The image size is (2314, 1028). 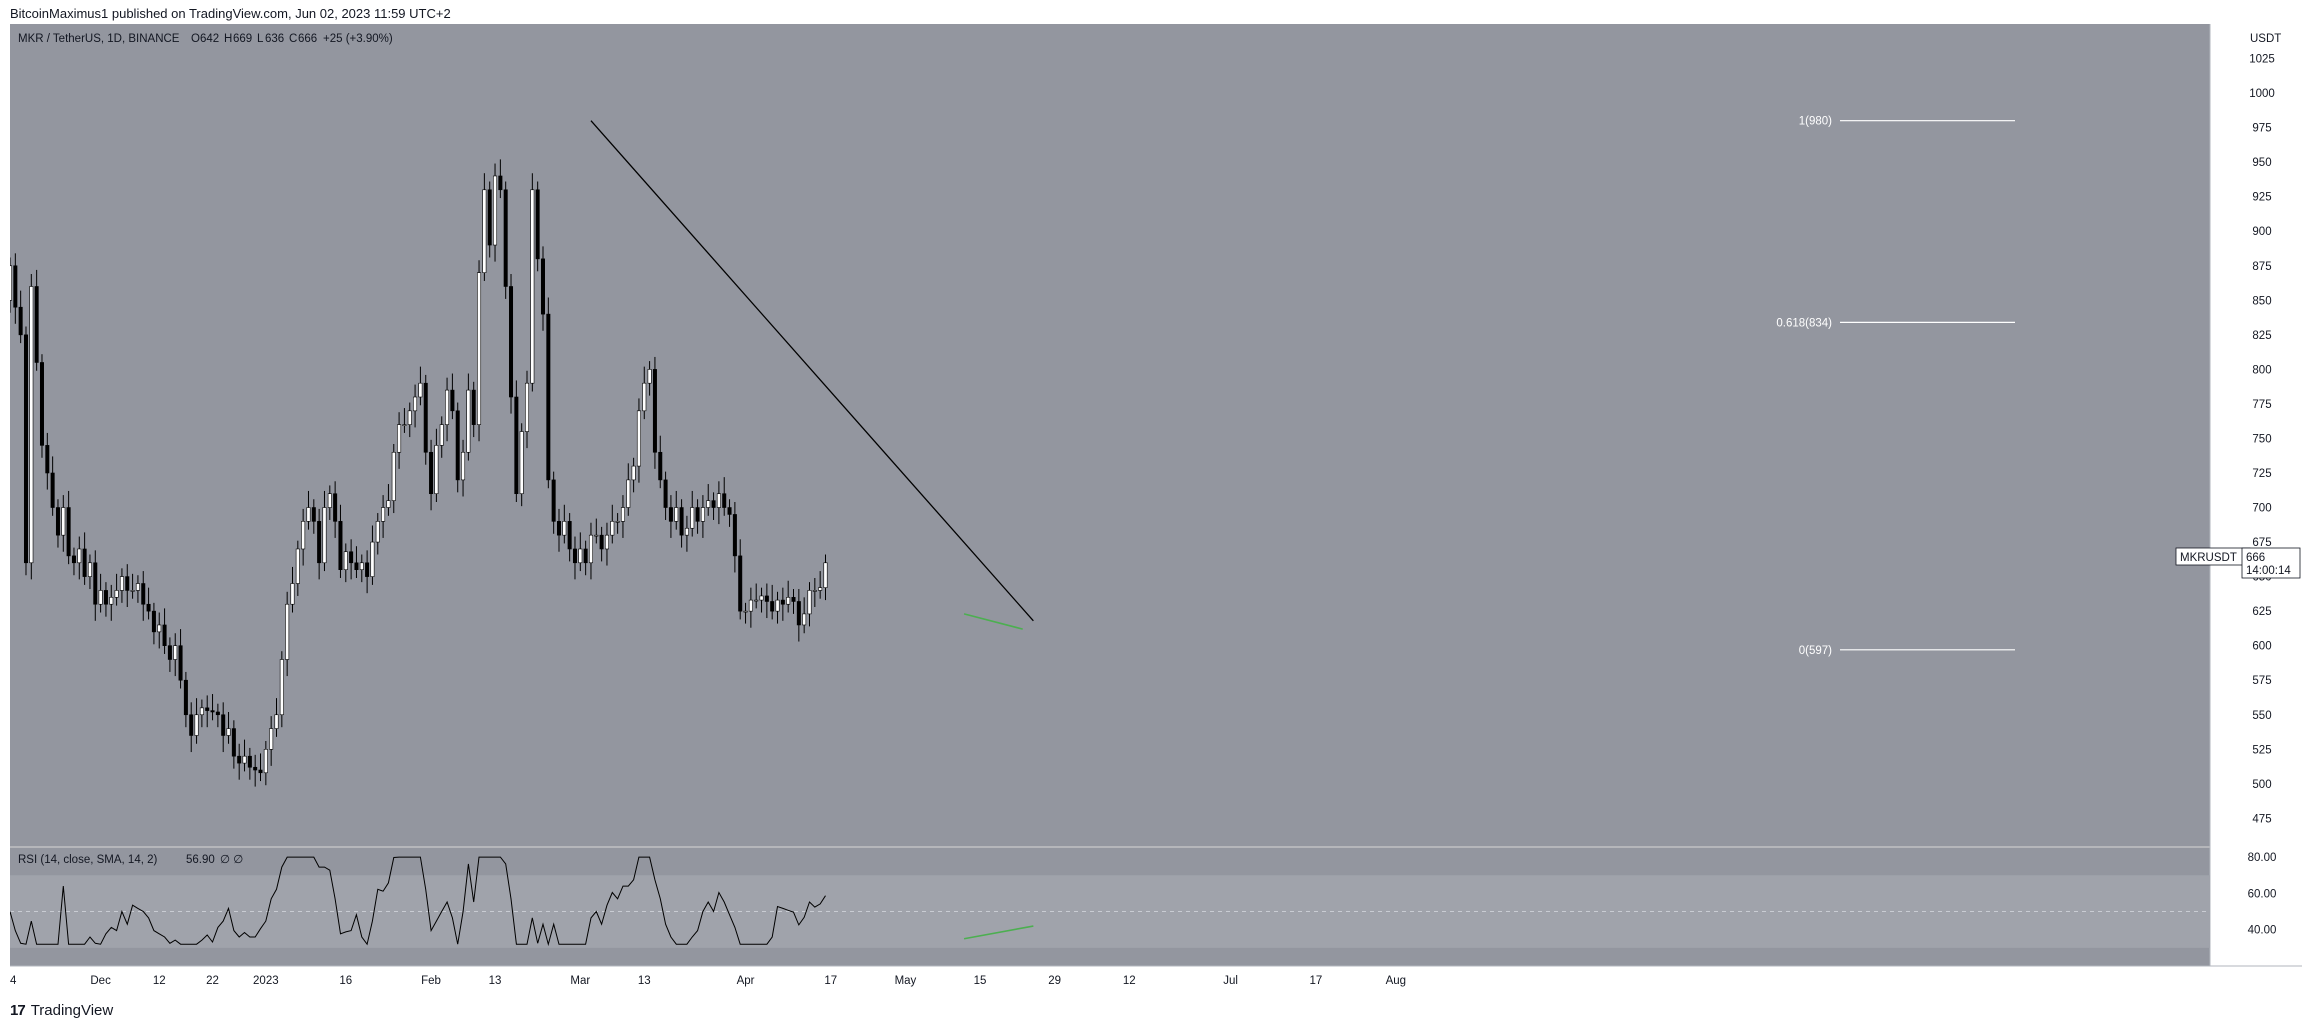 What do you see at coordinates (2262, 858) in the screenshot?
I see `rsi-tick-label: 80.00` at bounding box center [2262, 858].